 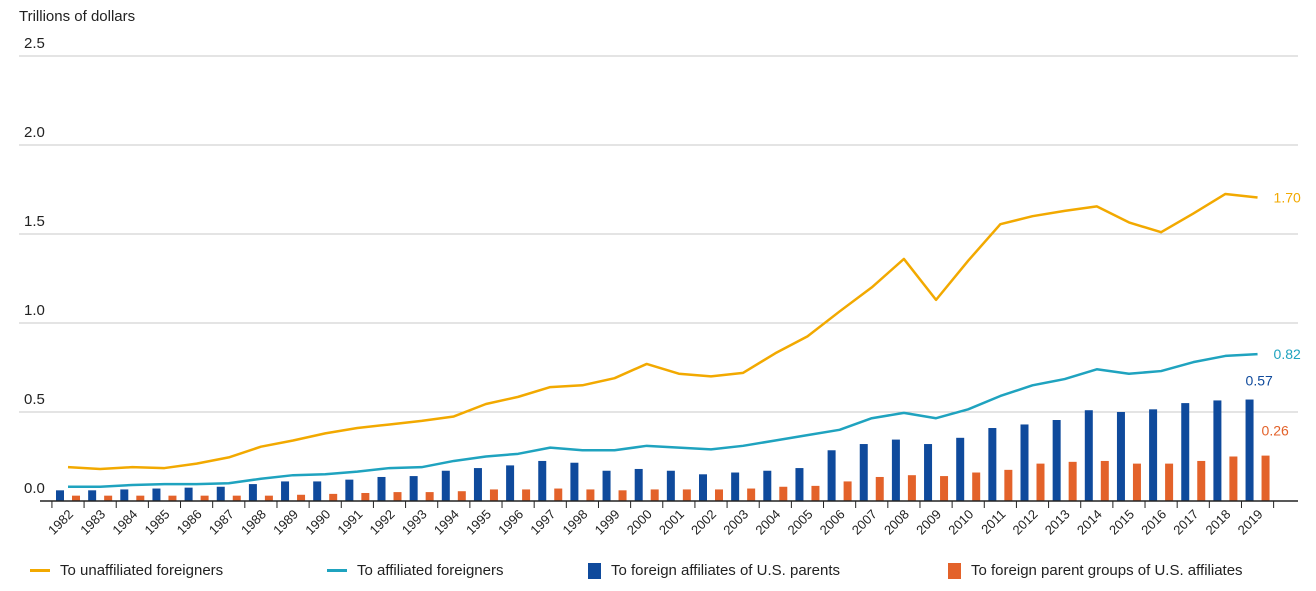 What do you see at coordinates (1287, 198) in the screenshot?
I see `end-label-unaffiliated: 1.70` at bounding box center [1287, 198].